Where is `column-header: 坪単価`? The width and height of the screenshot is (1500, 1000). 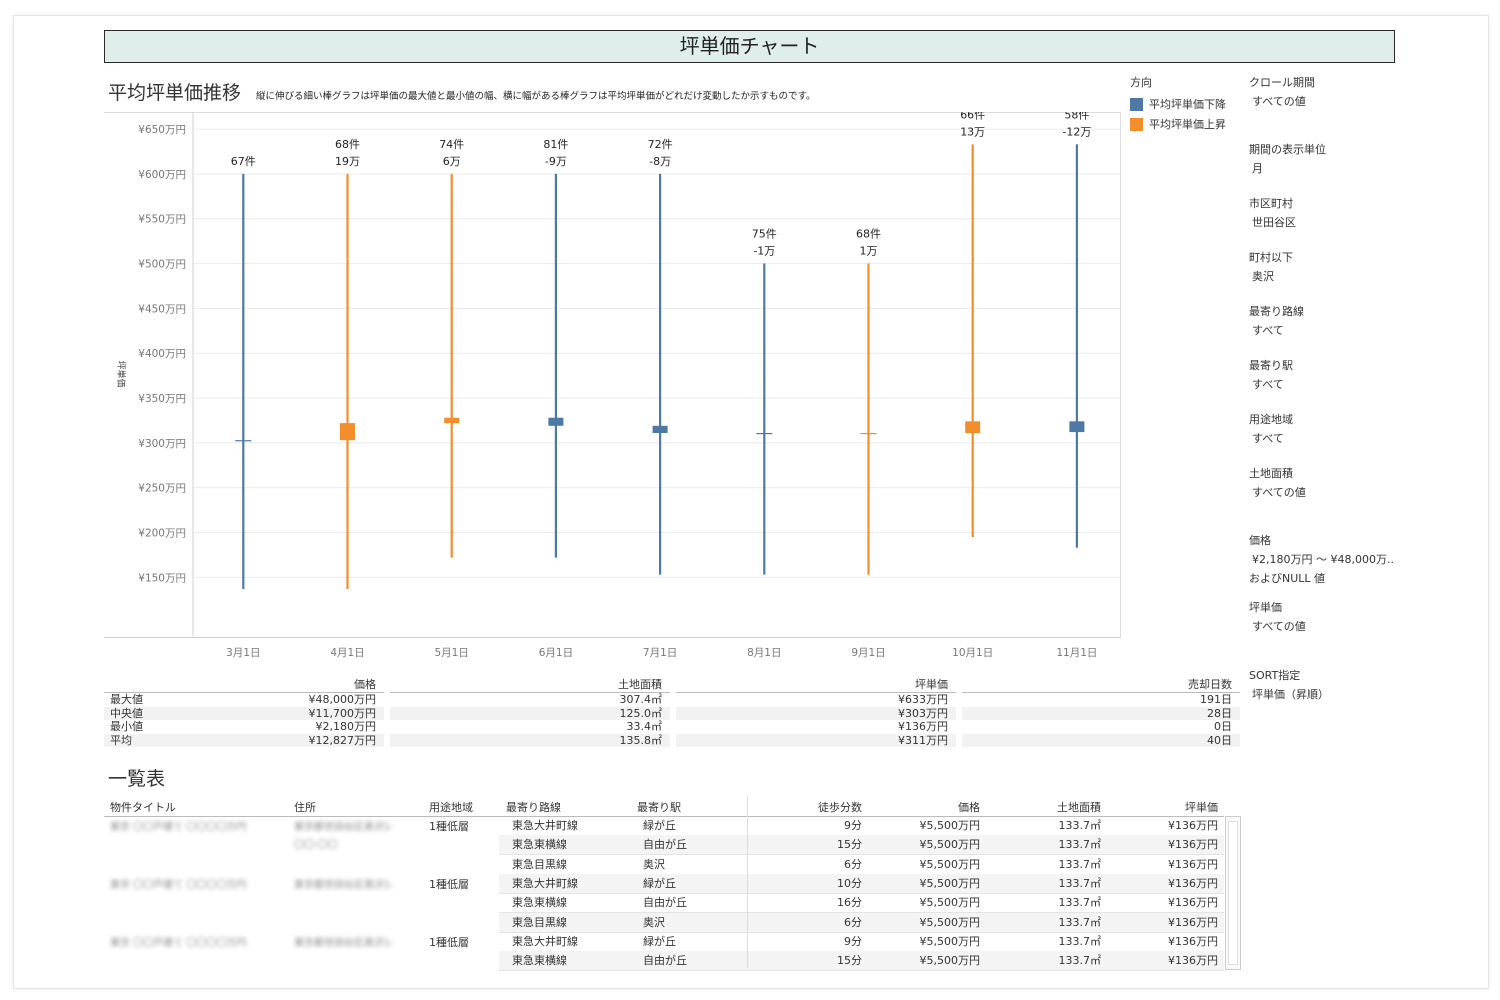 column-header: 坪単価 is located at coordinates (1201, 807).